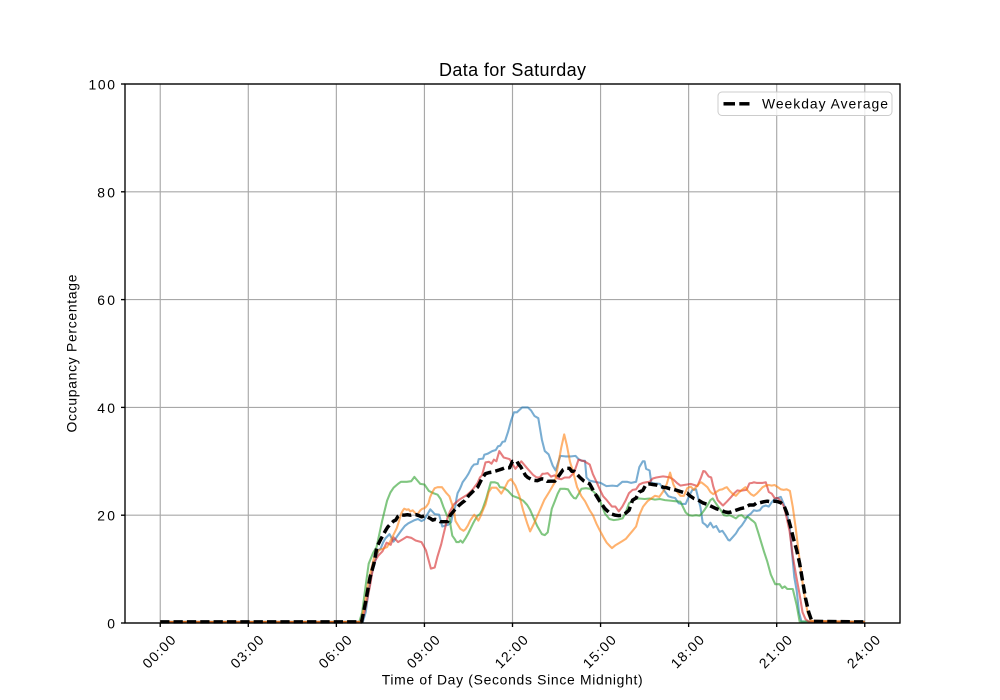 This screenshot has width=1000, height=700. Describe the element at coordinates (106, 300) in the screenshot. I see `svg-text: 60` at that location.